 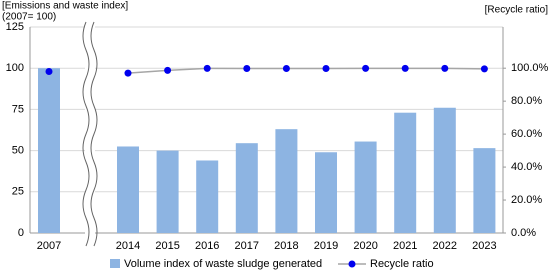 I want to click on y-tick-label: 0, so click(x=21, y=233).